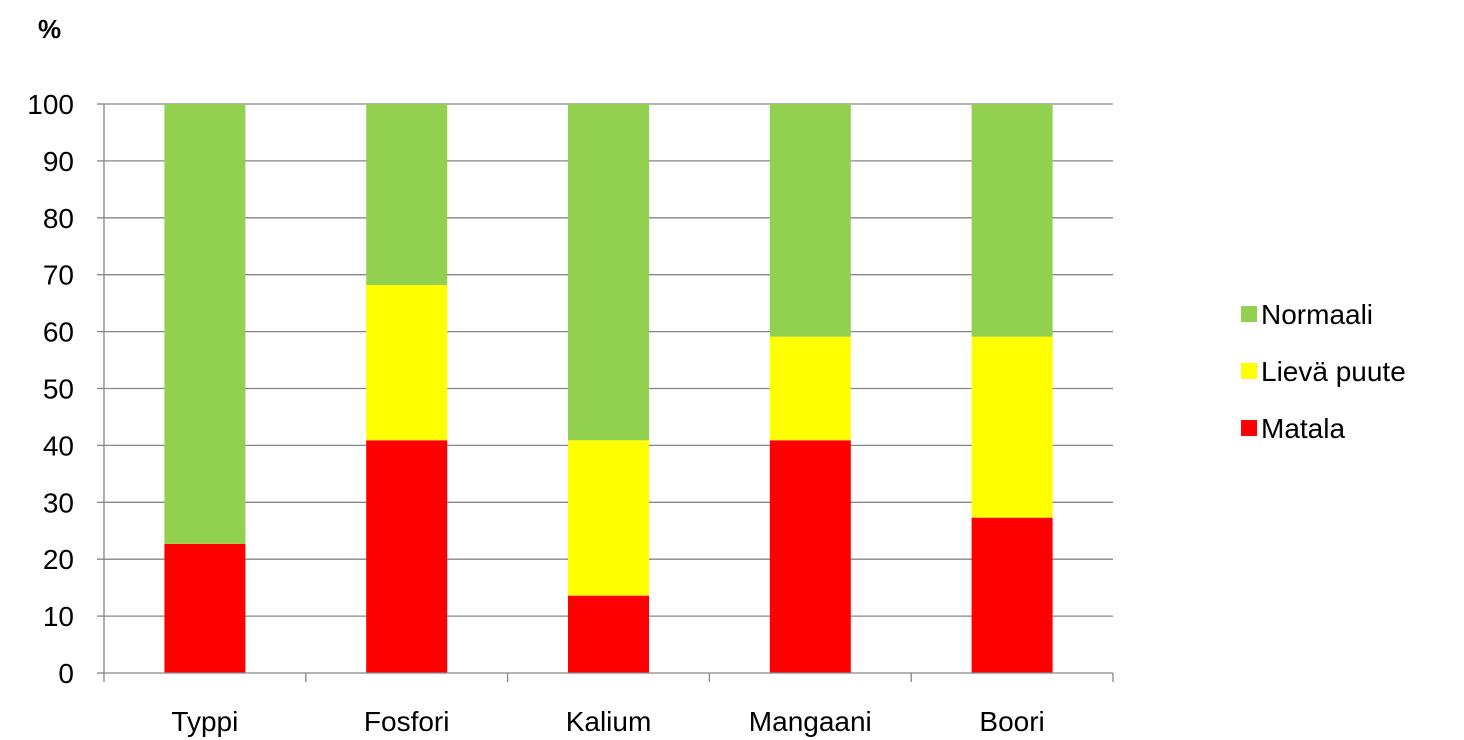 Image resolution: width=1464 pixels, height=740 pixels. Describe the element at coordinates (1317, 314) in the screenshot. I see `legend-label: Normaali` at that location.